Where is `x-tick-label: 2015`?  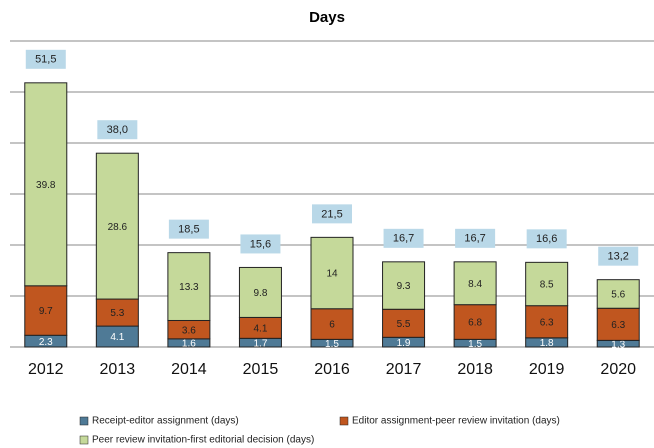
x-tick-label: 2015 is located at coordinates (261, 369).